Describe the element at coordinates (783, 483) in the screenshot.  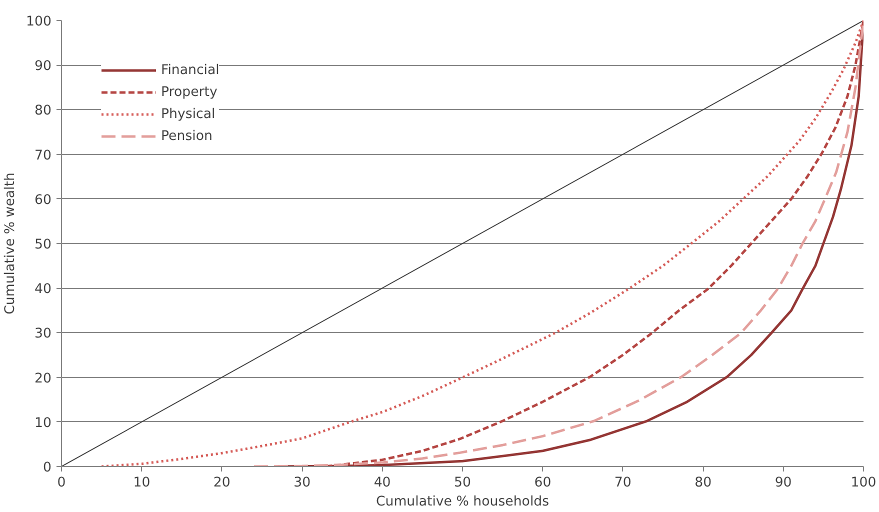
I see `x-tick-label: 90` at that location.